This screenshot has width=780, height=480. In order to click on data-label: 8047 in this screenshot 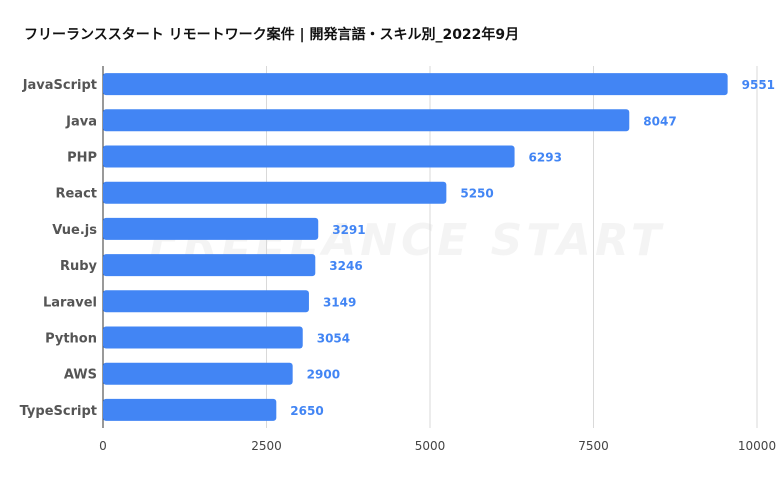, I will do `click(659, 121)`.